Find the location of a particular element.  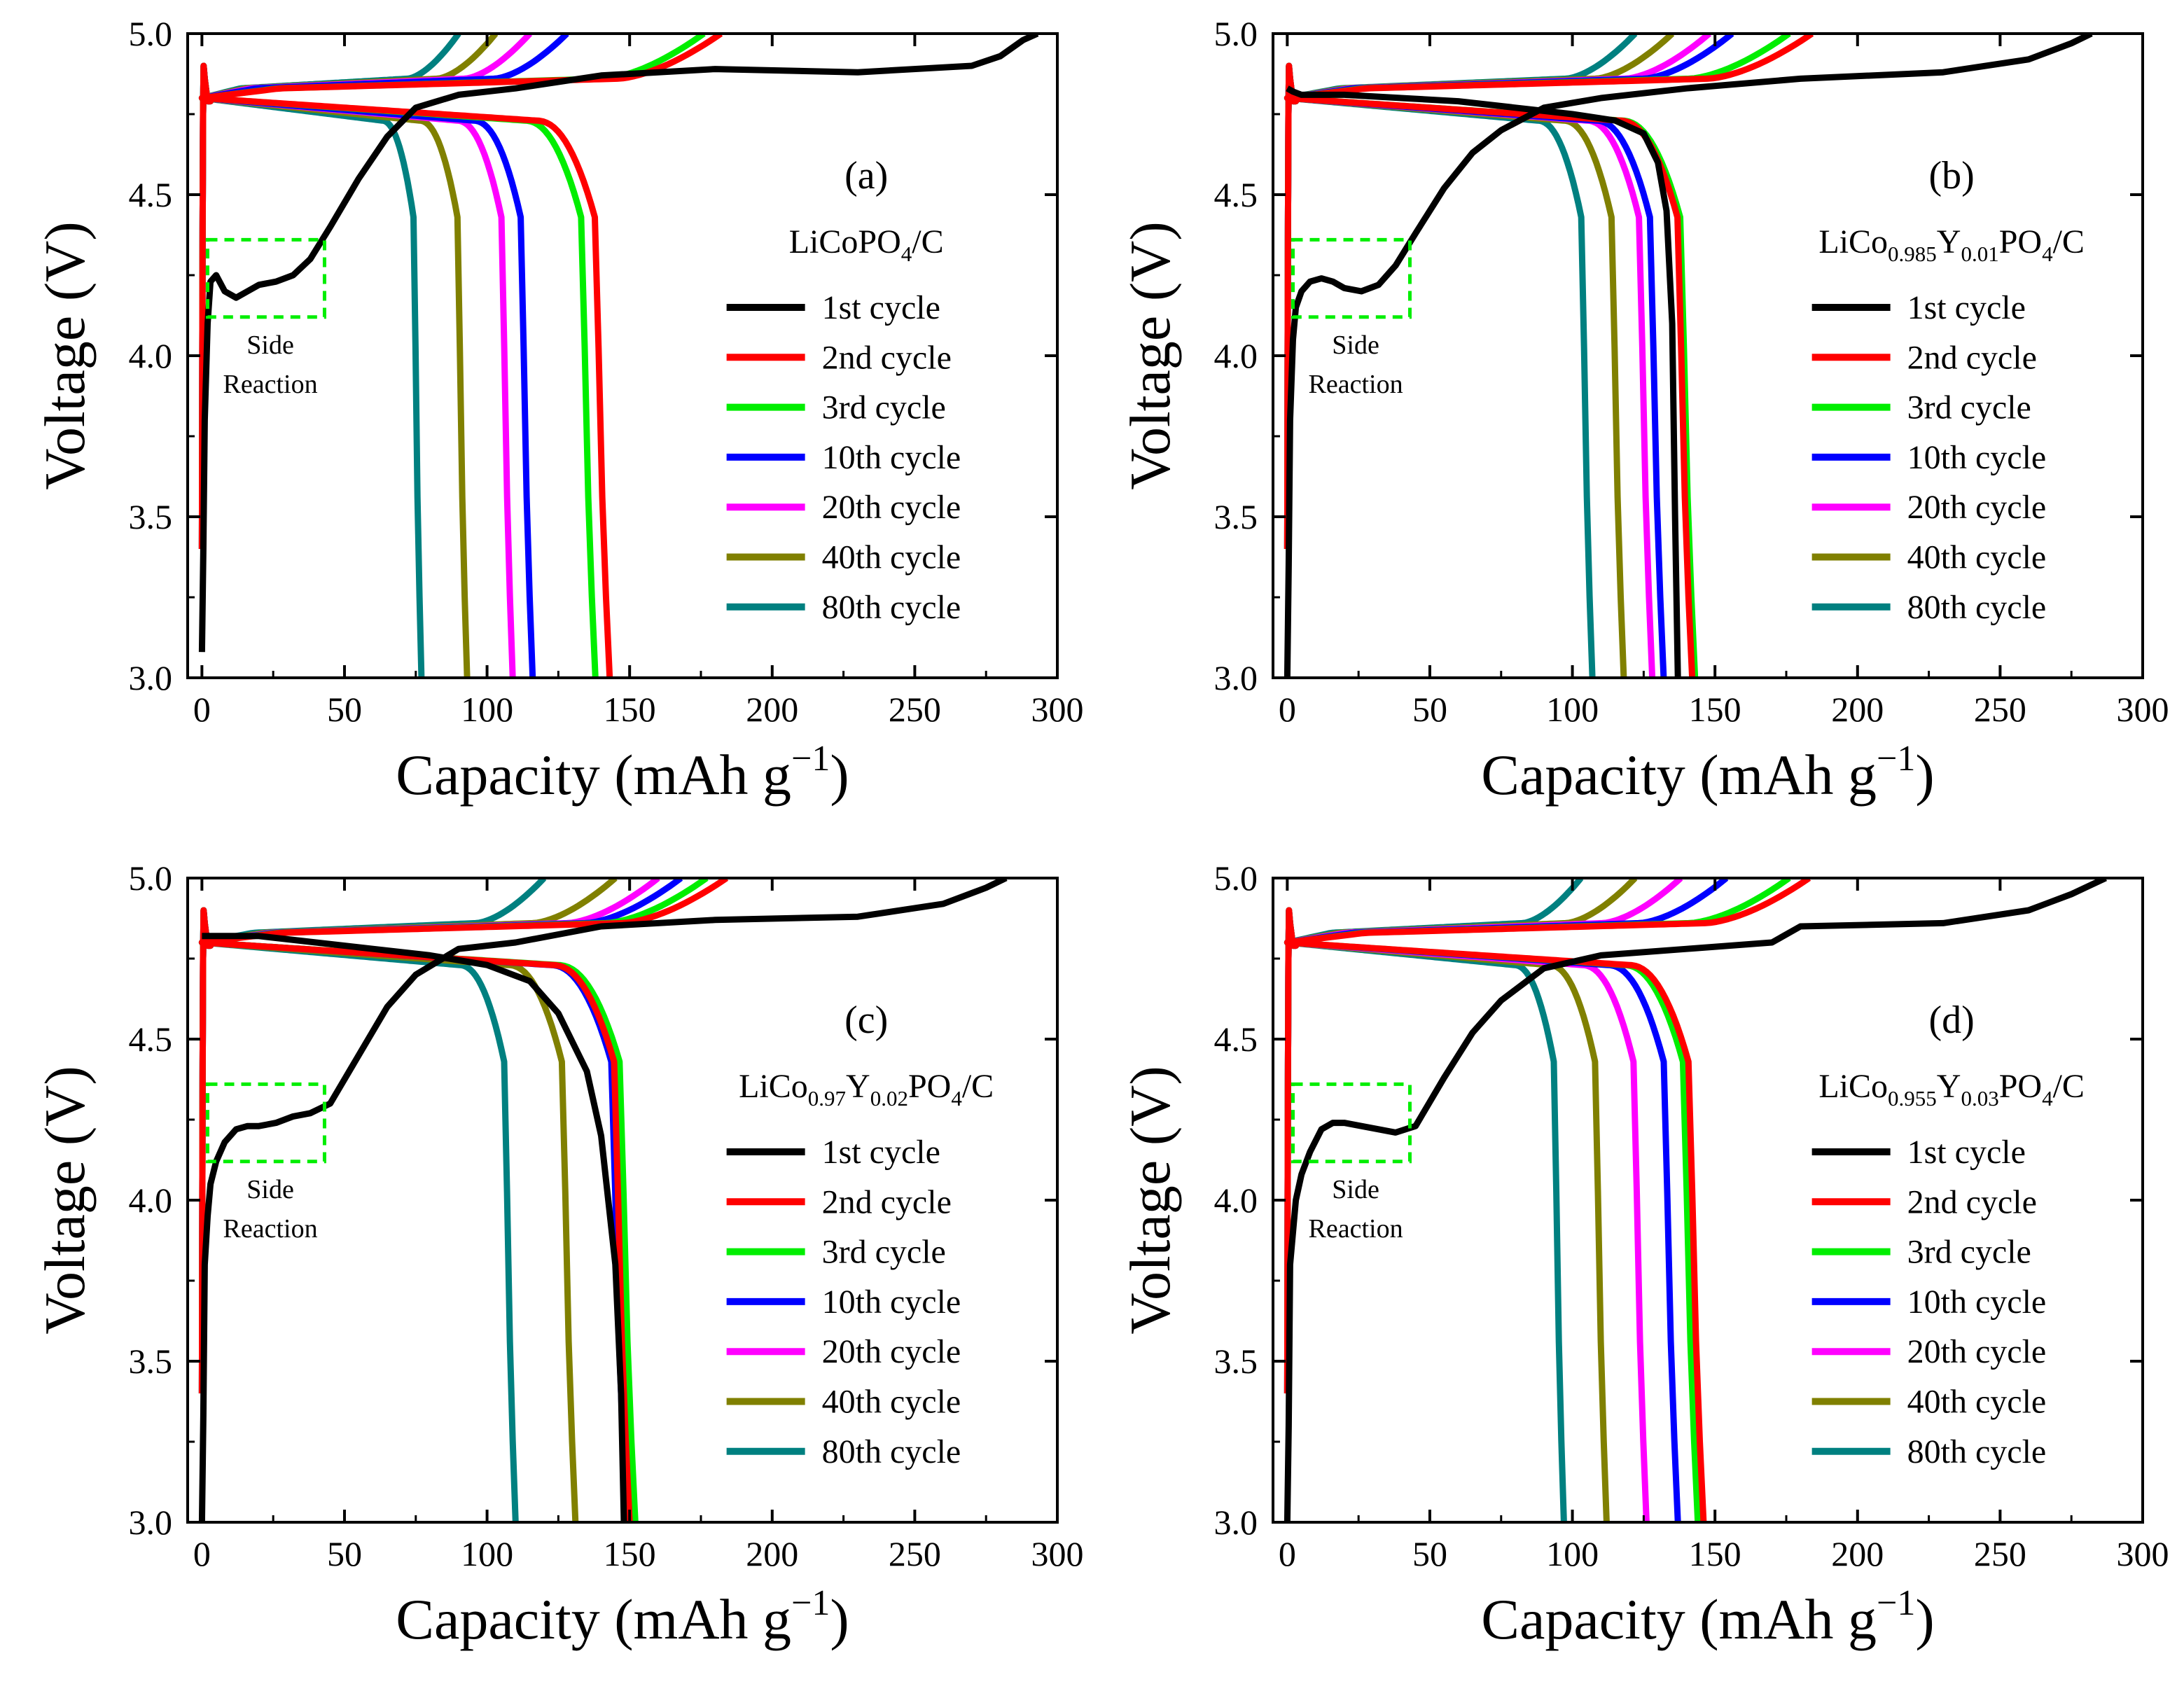

discharge-curve-1st-cycle is located at coordinates (414, 1227).